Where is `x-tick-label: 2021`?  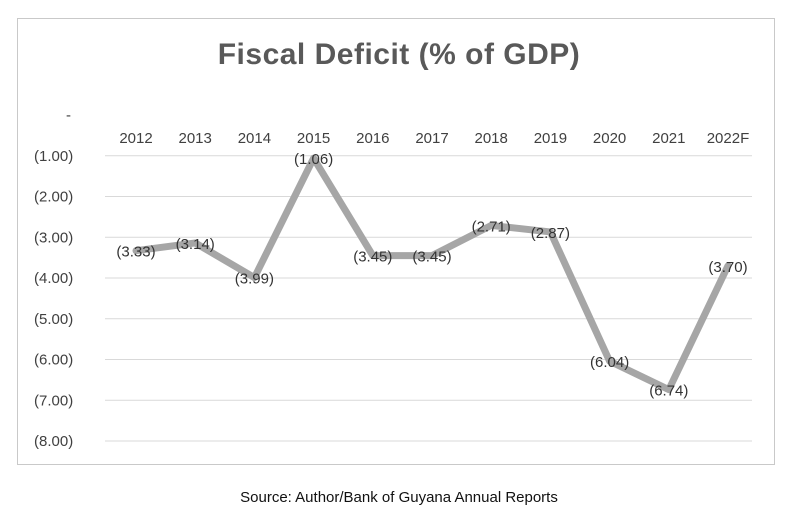 x-tick-label: 2021 is located at coordinates (668, 138).